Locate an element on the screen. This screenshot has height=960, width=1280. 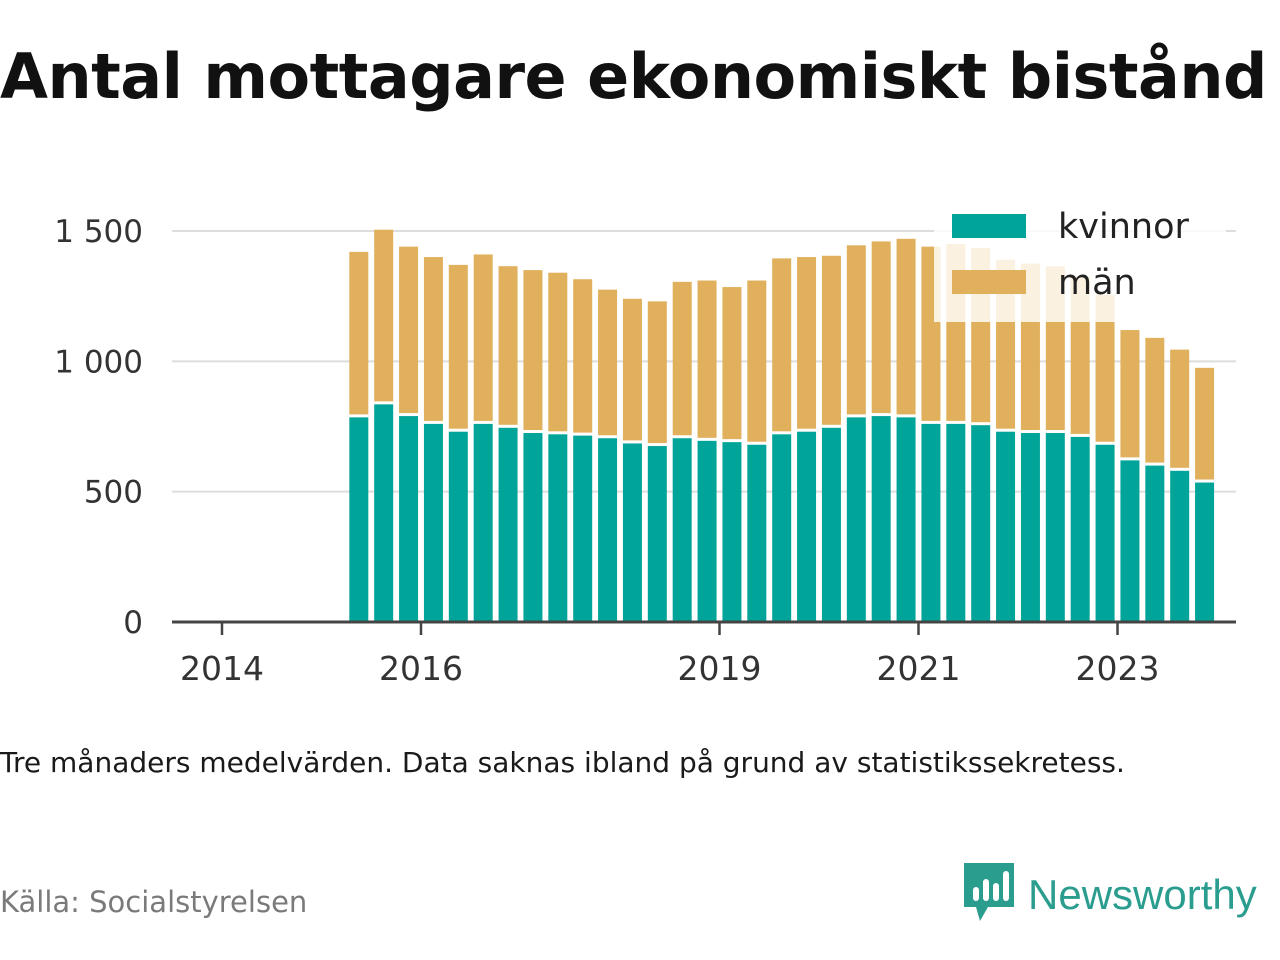
y-axis-ticks: 0 500 1 000 1 500 is located at coordinates (98, 427).